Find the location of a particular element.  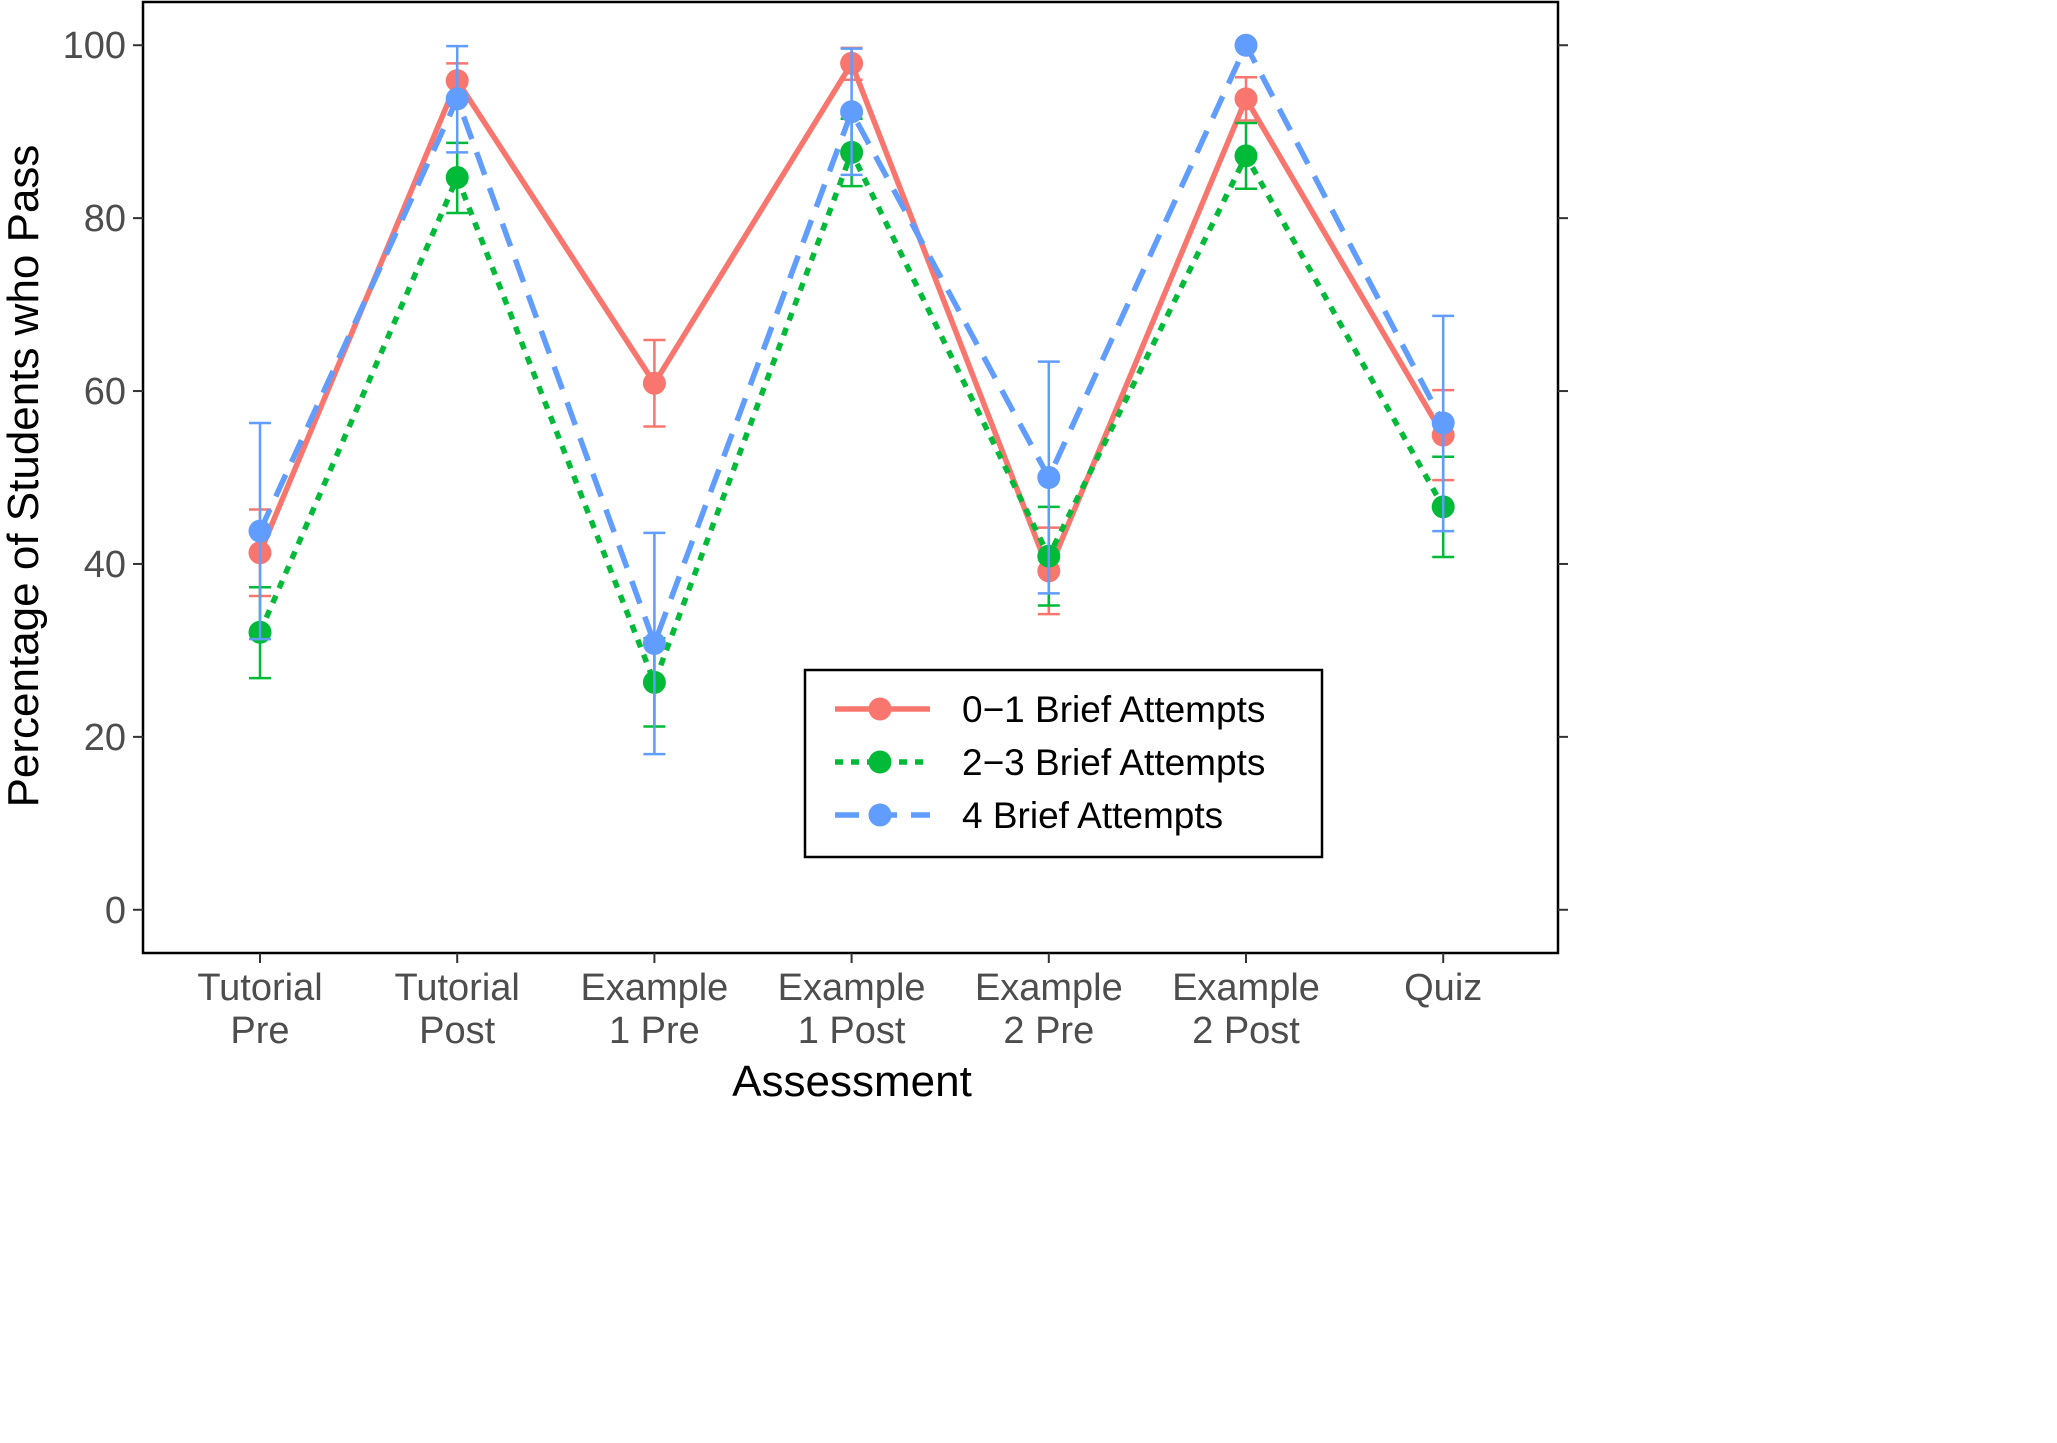

x-tick-label: Tutorial Pre is located at coordinates (259, 1009).